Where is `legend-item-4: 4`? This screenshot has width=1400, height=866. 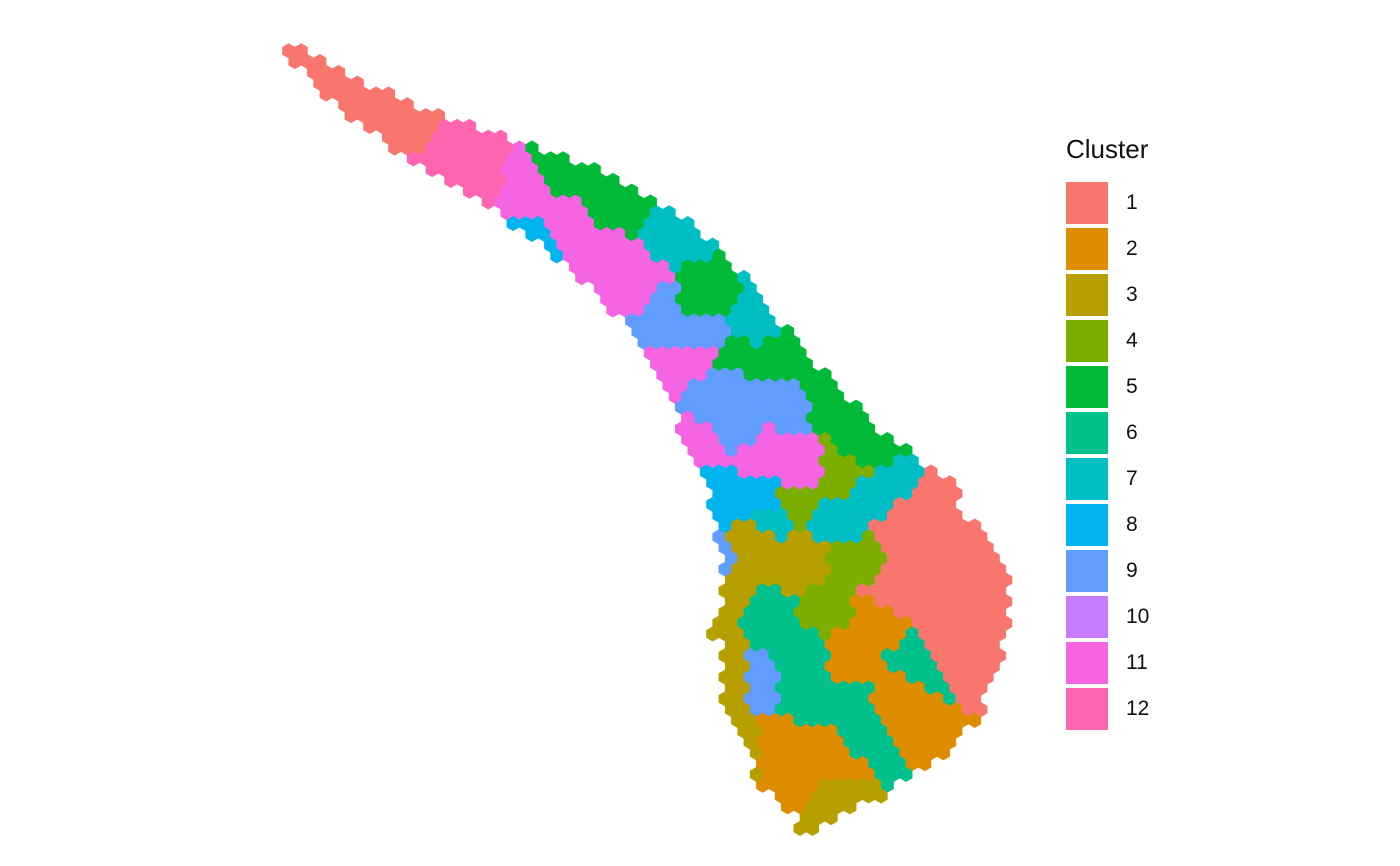
legend-item-4: 4 is located at coordinates (1107, 341).